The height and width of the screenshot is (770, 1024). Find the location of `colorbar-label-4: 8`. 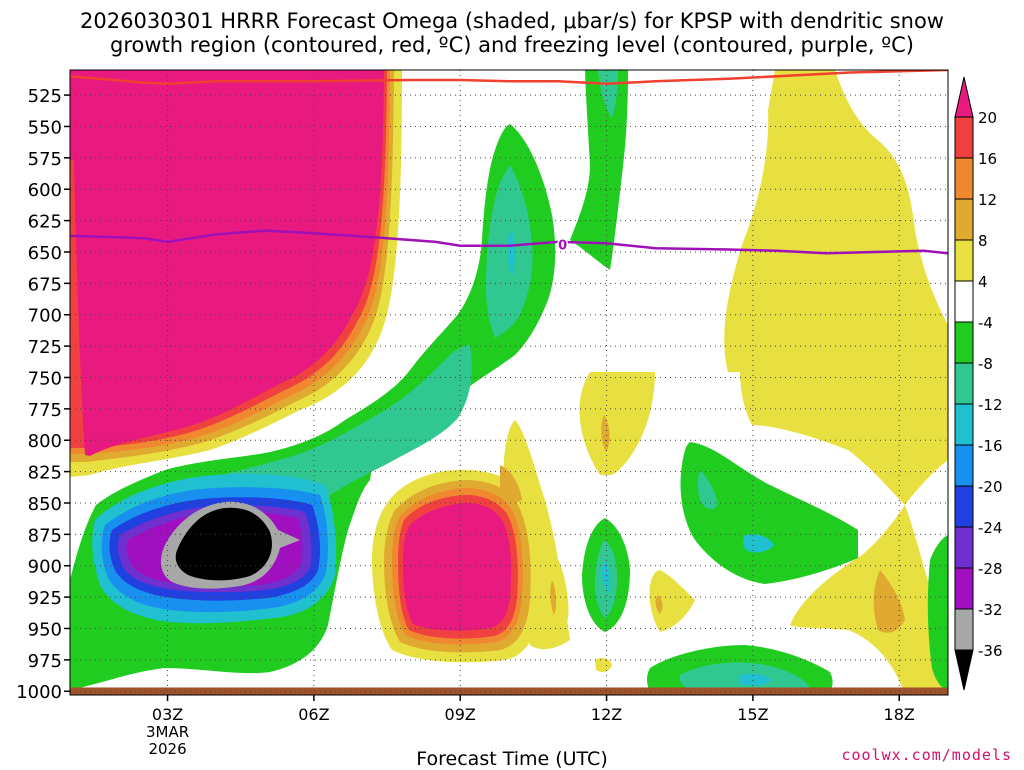

colorbar-label-4: 8 is located at coordinates (983, 241).